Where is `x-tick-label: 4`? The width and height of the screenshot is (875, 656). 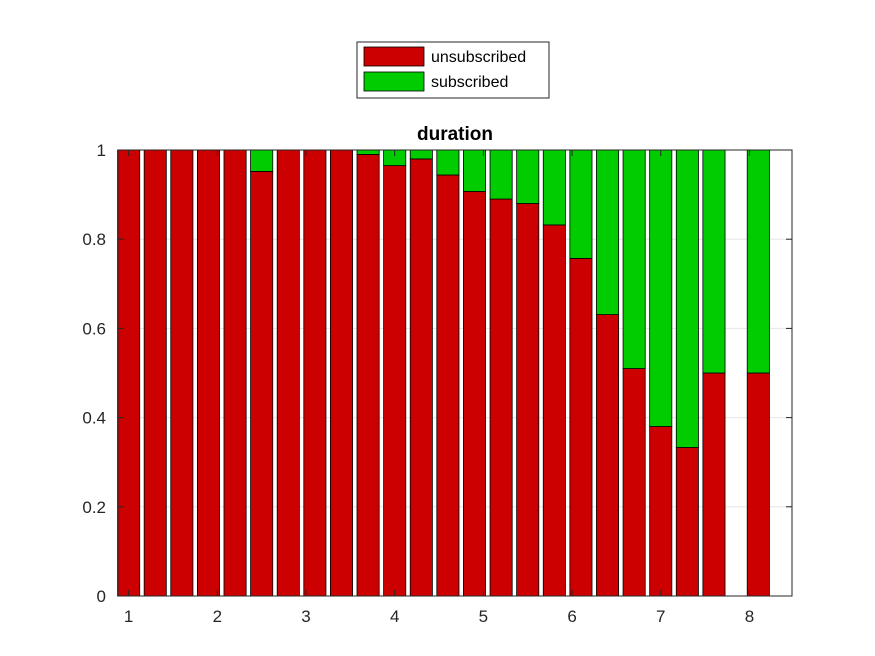
x-tick-label: 4 is located at coordinates (394, 616).